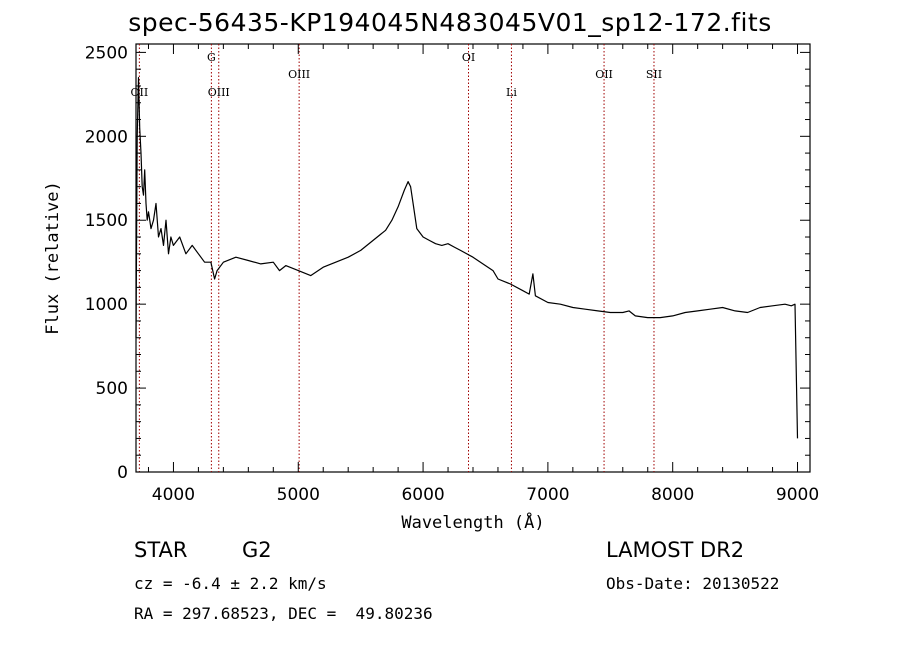  I want to click on x-tick-label: 9000, so click(797, 495).